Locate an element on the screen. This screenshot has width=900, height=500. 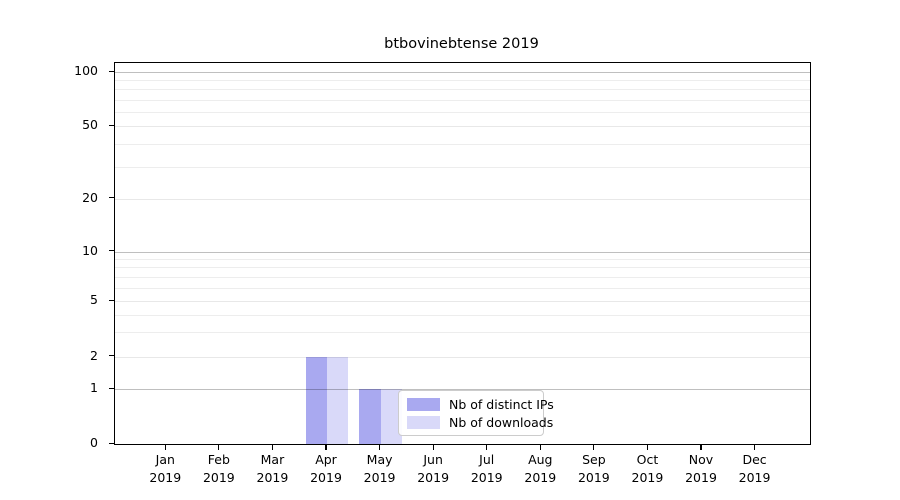
legend-item-downloads: Nb of downloads is located at coordinates (480, 422).